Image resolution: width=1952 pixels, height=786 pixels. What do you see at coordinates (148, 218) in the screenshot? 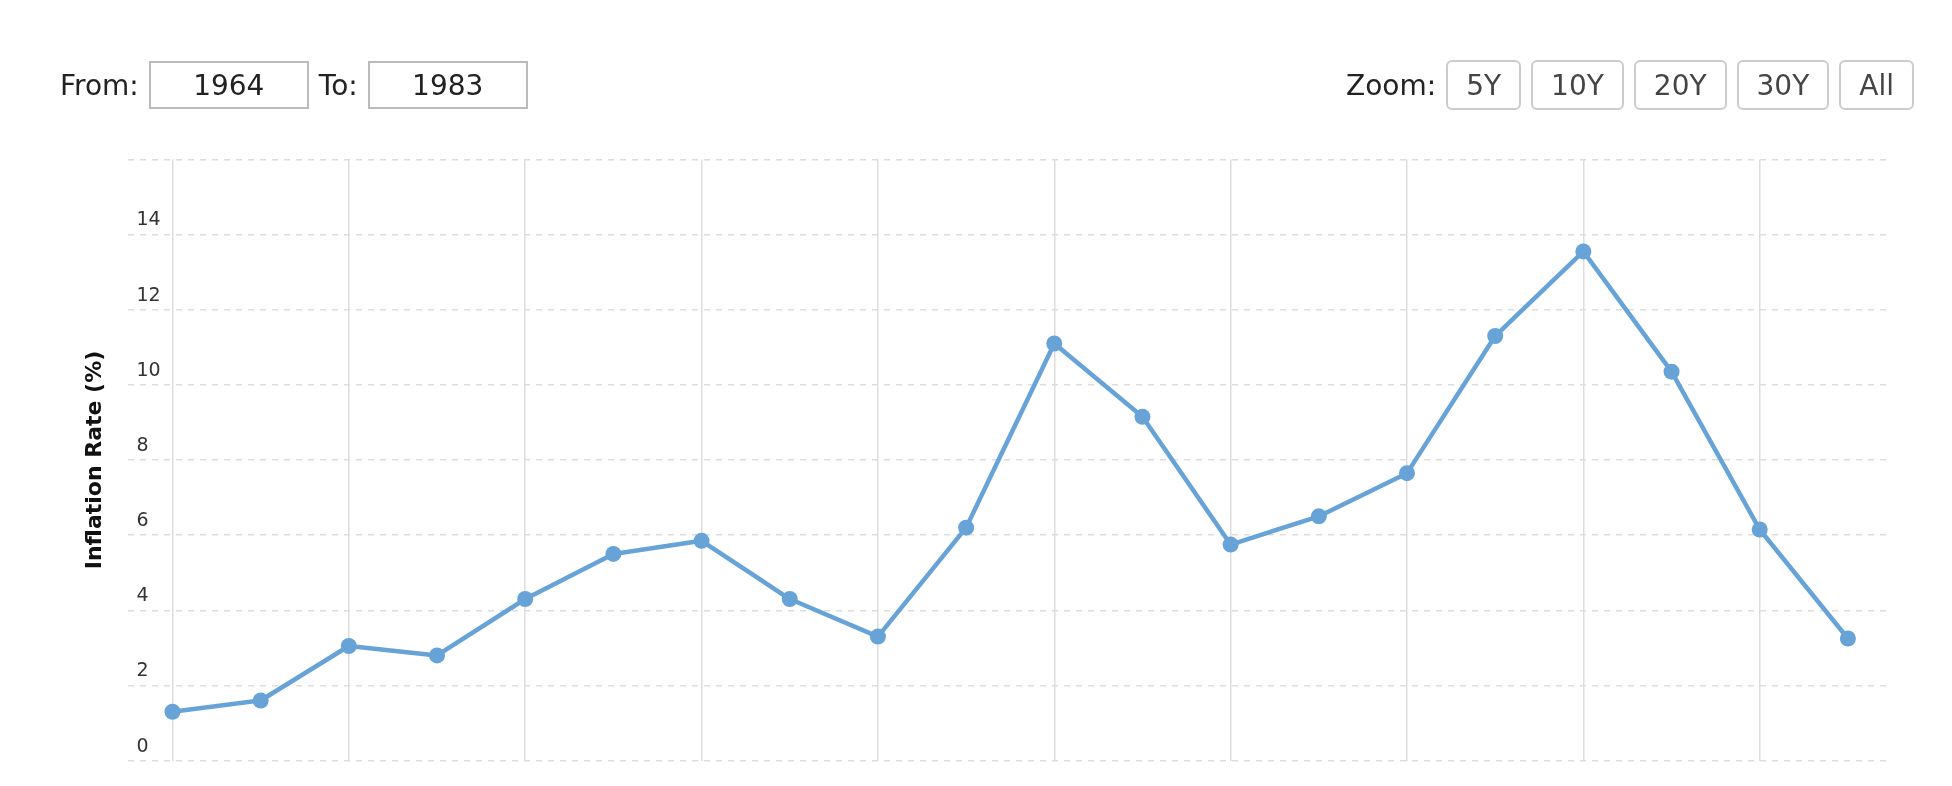
I see `y-tick-label: 14` at bounding box center [148, 218].